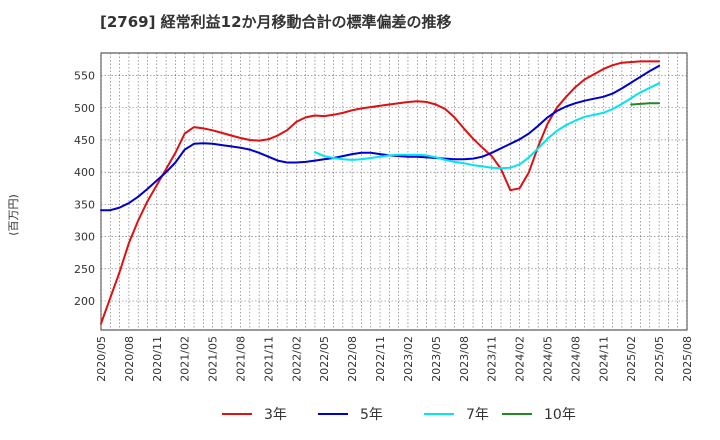  I want to click on x-tick-label: 2021/02, so click(185, 359).